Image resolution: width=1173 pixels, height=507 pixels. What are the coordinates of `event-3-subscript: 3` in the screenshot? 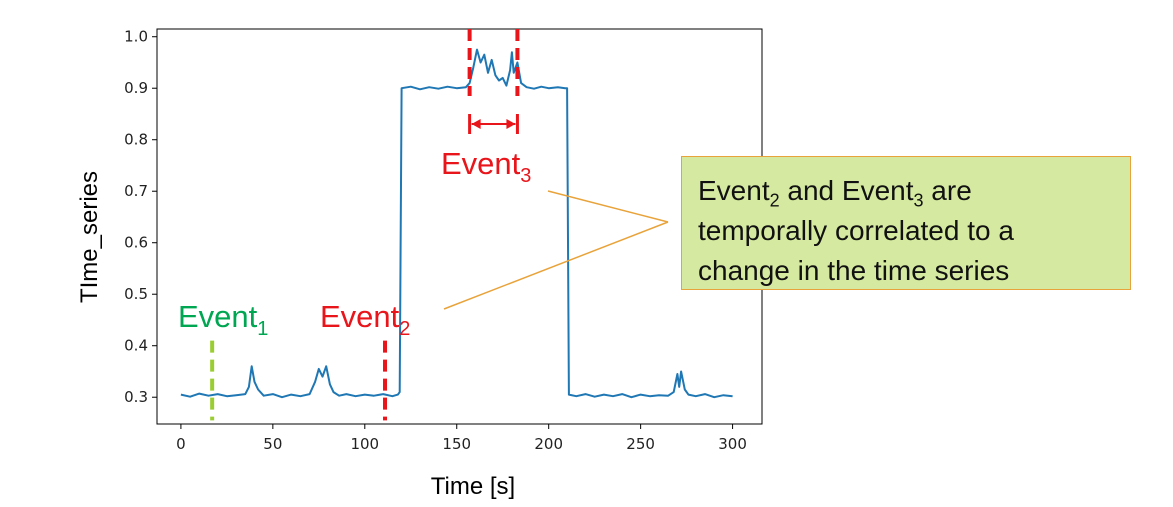 It's located at (525, 176).